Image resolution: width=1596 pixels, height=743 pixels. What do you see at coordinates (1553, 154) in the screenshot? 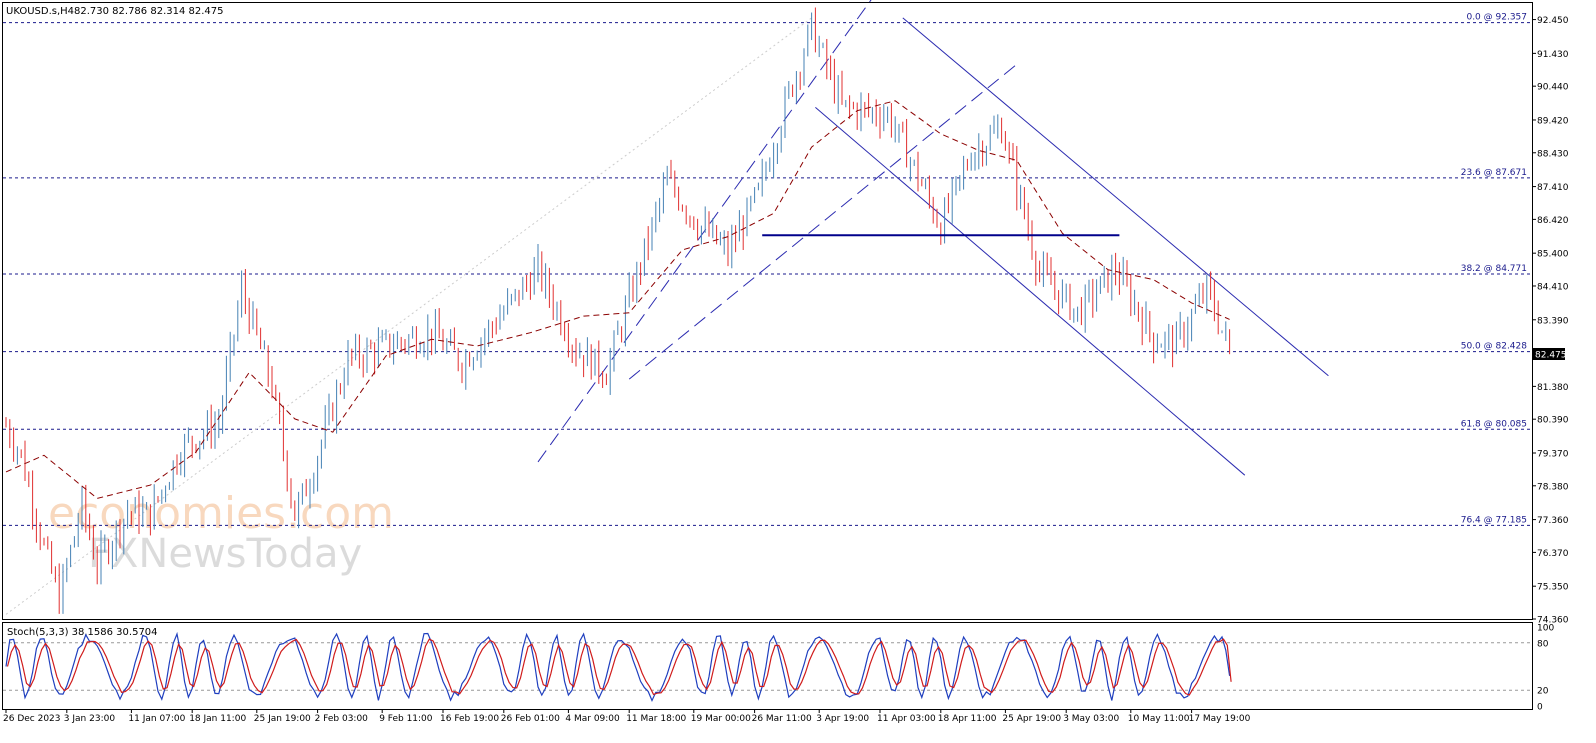
I see `price-tick-label: 88.430` at bounding box center [1553, 154].